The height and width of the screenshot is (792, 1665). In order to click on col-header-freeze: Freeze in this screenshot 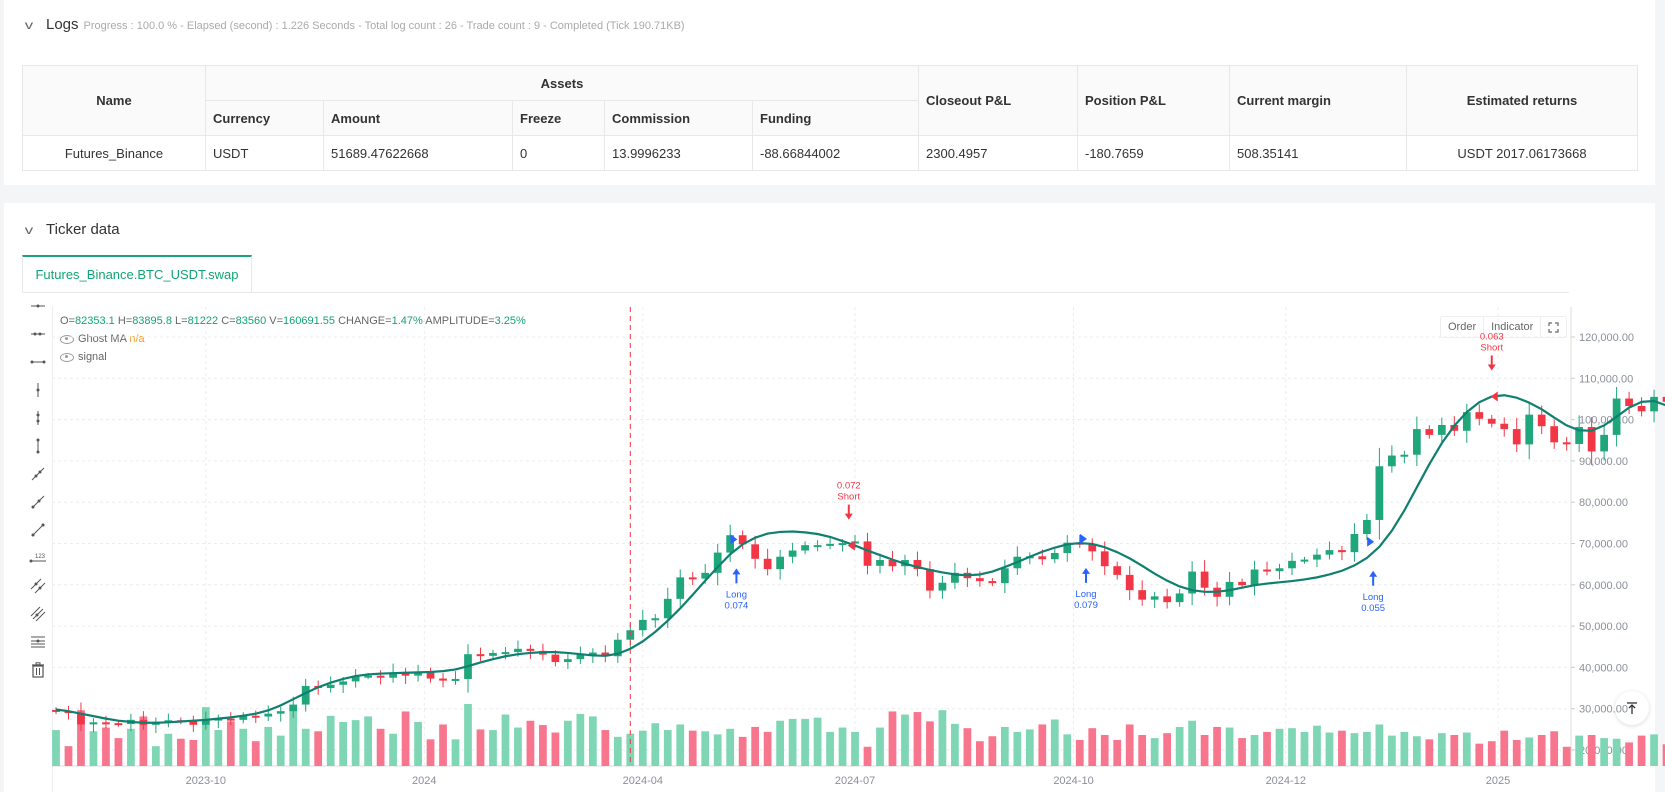, I will do `click(558, 118)`.